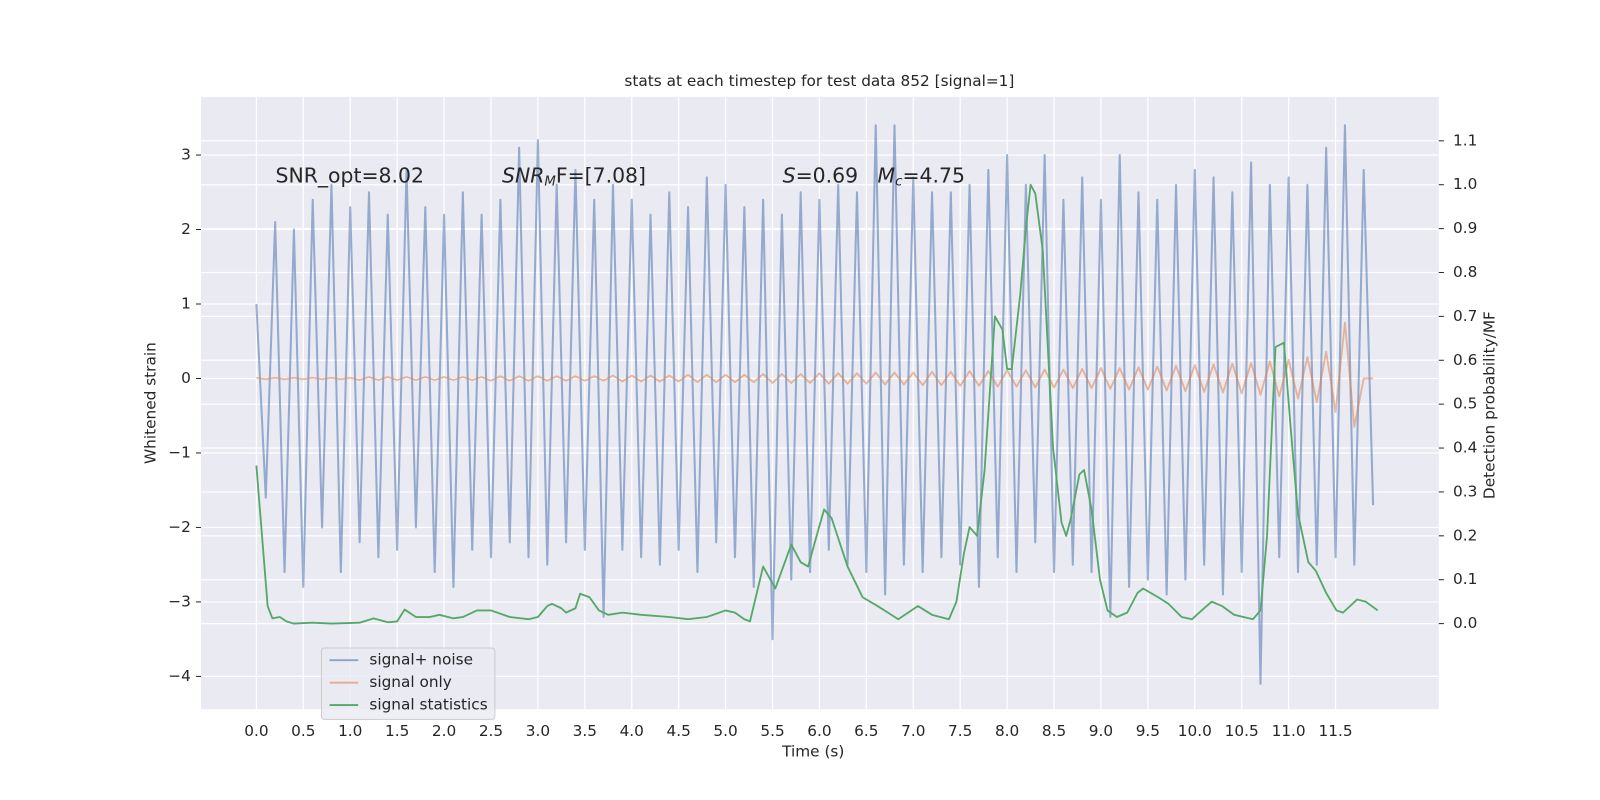  What do you see at coordinates (421, 660) in the screenshot?
I see `legend-label: signal+ noise` at bounding box center [421, 660].